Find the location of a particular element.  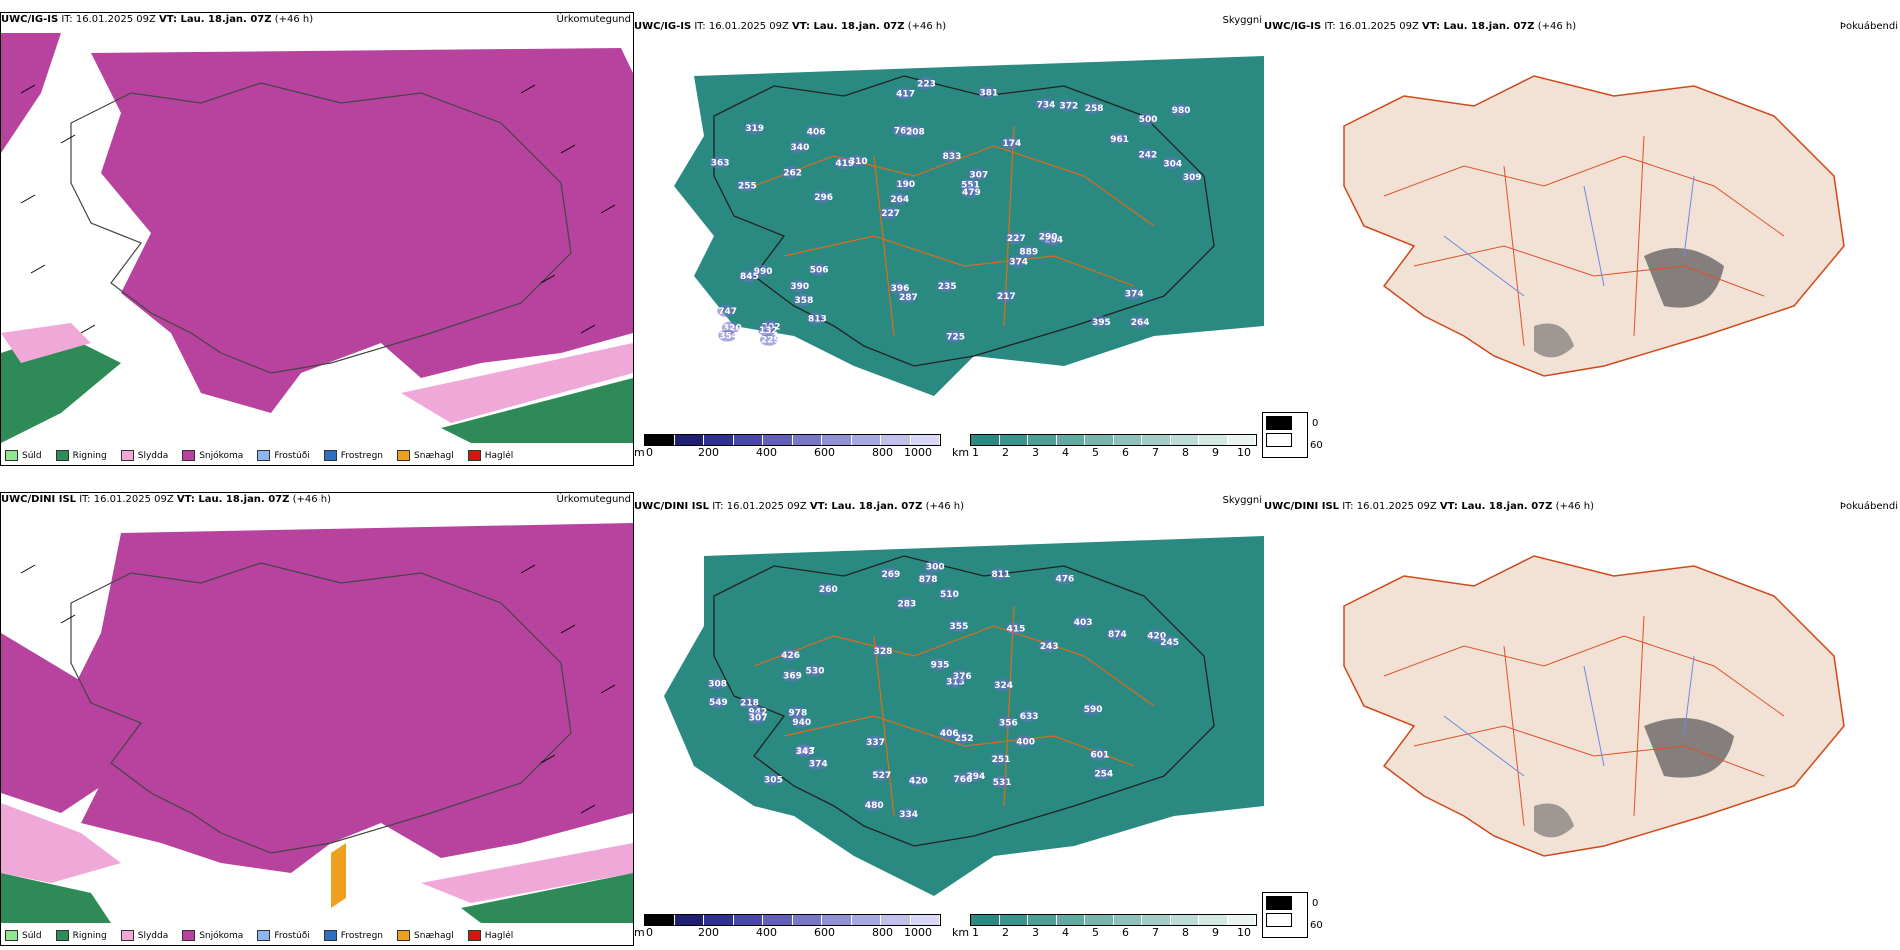

fog-key-row1 is located at coordinates (1285, 435).